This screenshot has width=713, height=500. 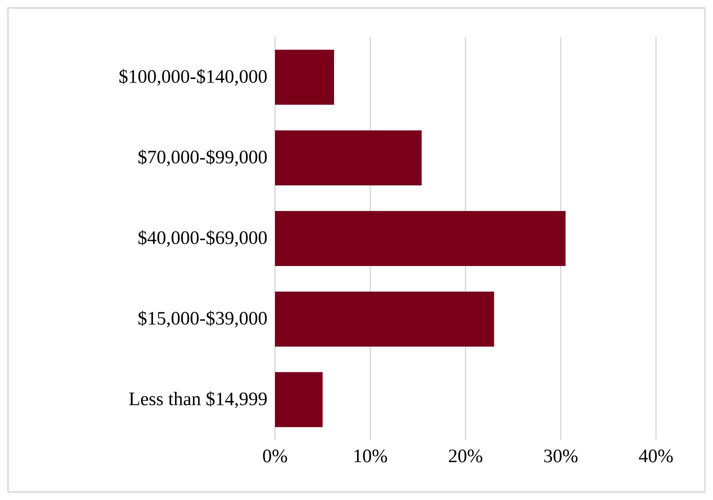 I want to click on x-tick-label: 20%, so click(x=465, y=456).